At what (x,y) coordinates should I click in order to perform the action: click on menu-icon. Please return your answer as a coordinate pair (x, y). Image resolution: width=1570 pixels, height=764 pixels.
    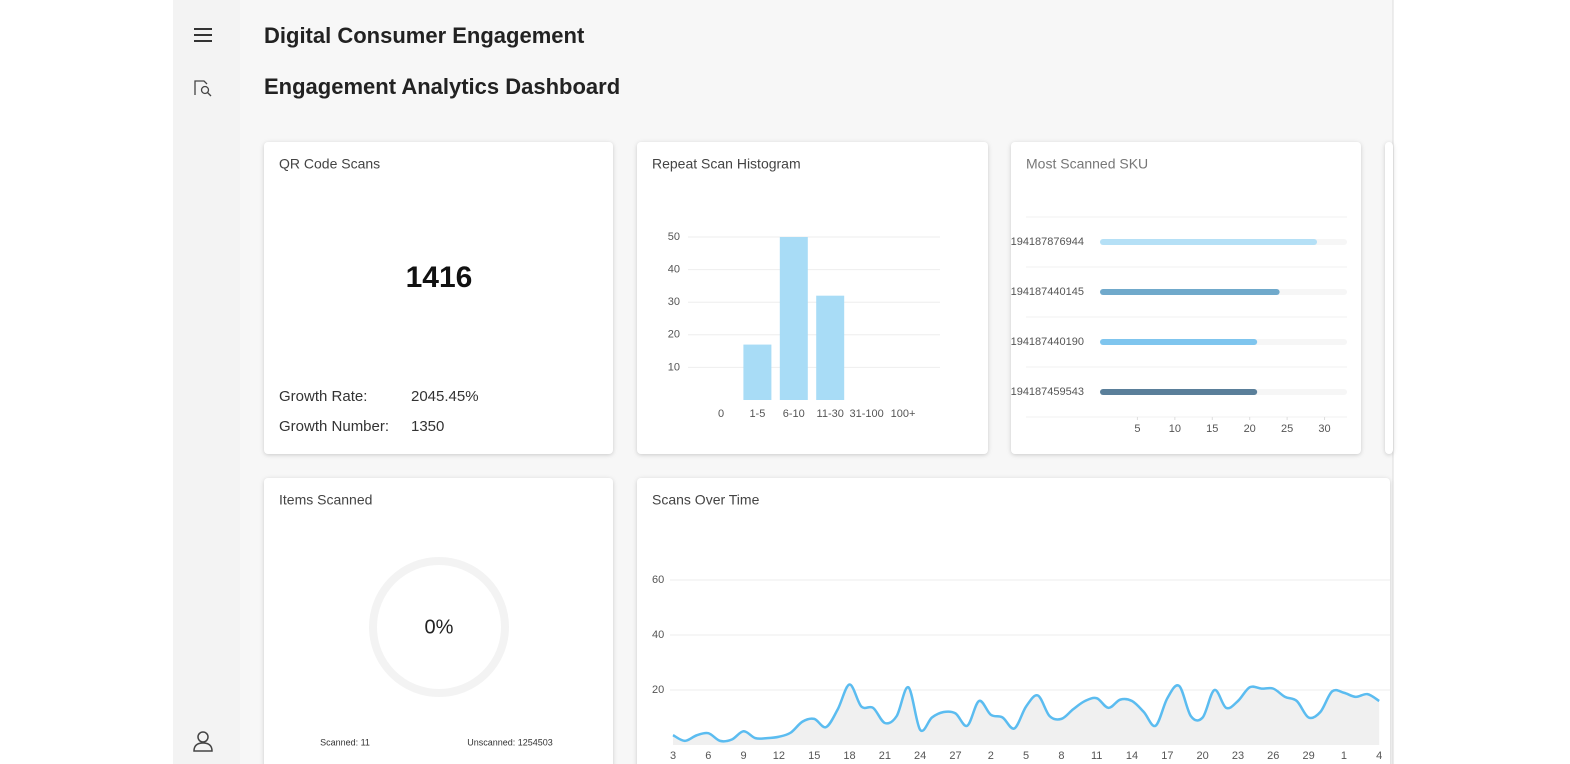
    Looking at the image, I should click on (203, 35).